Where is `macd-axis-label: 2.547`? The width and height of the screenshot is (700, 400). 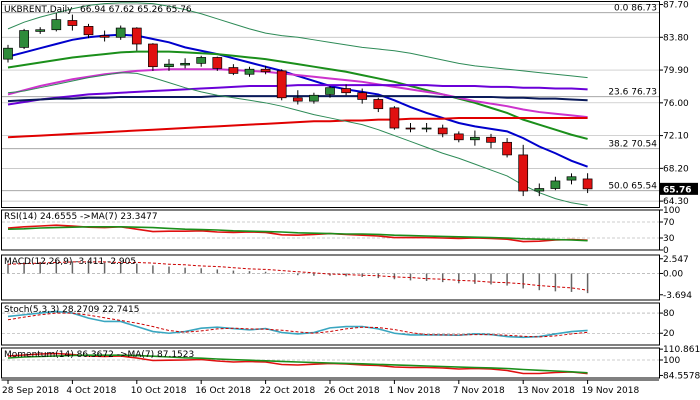 macd-axis-label: 2.547 is located at coordinates (676, 260).